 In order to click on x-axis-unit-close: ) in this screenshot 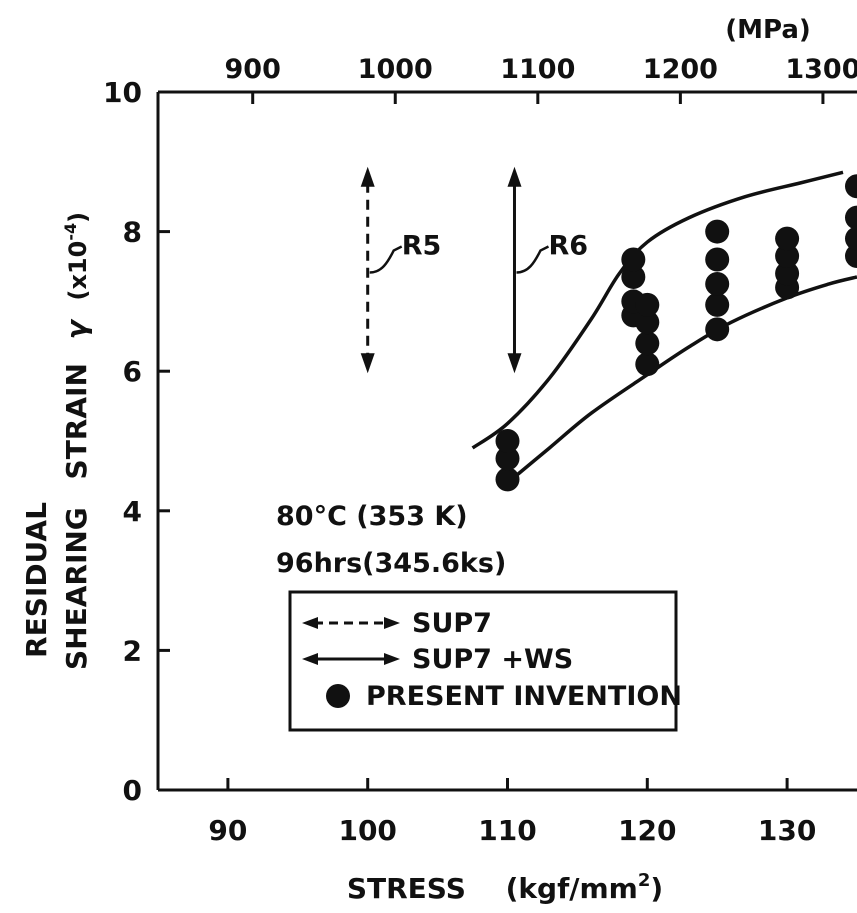, I will do `click(656, 888)`.